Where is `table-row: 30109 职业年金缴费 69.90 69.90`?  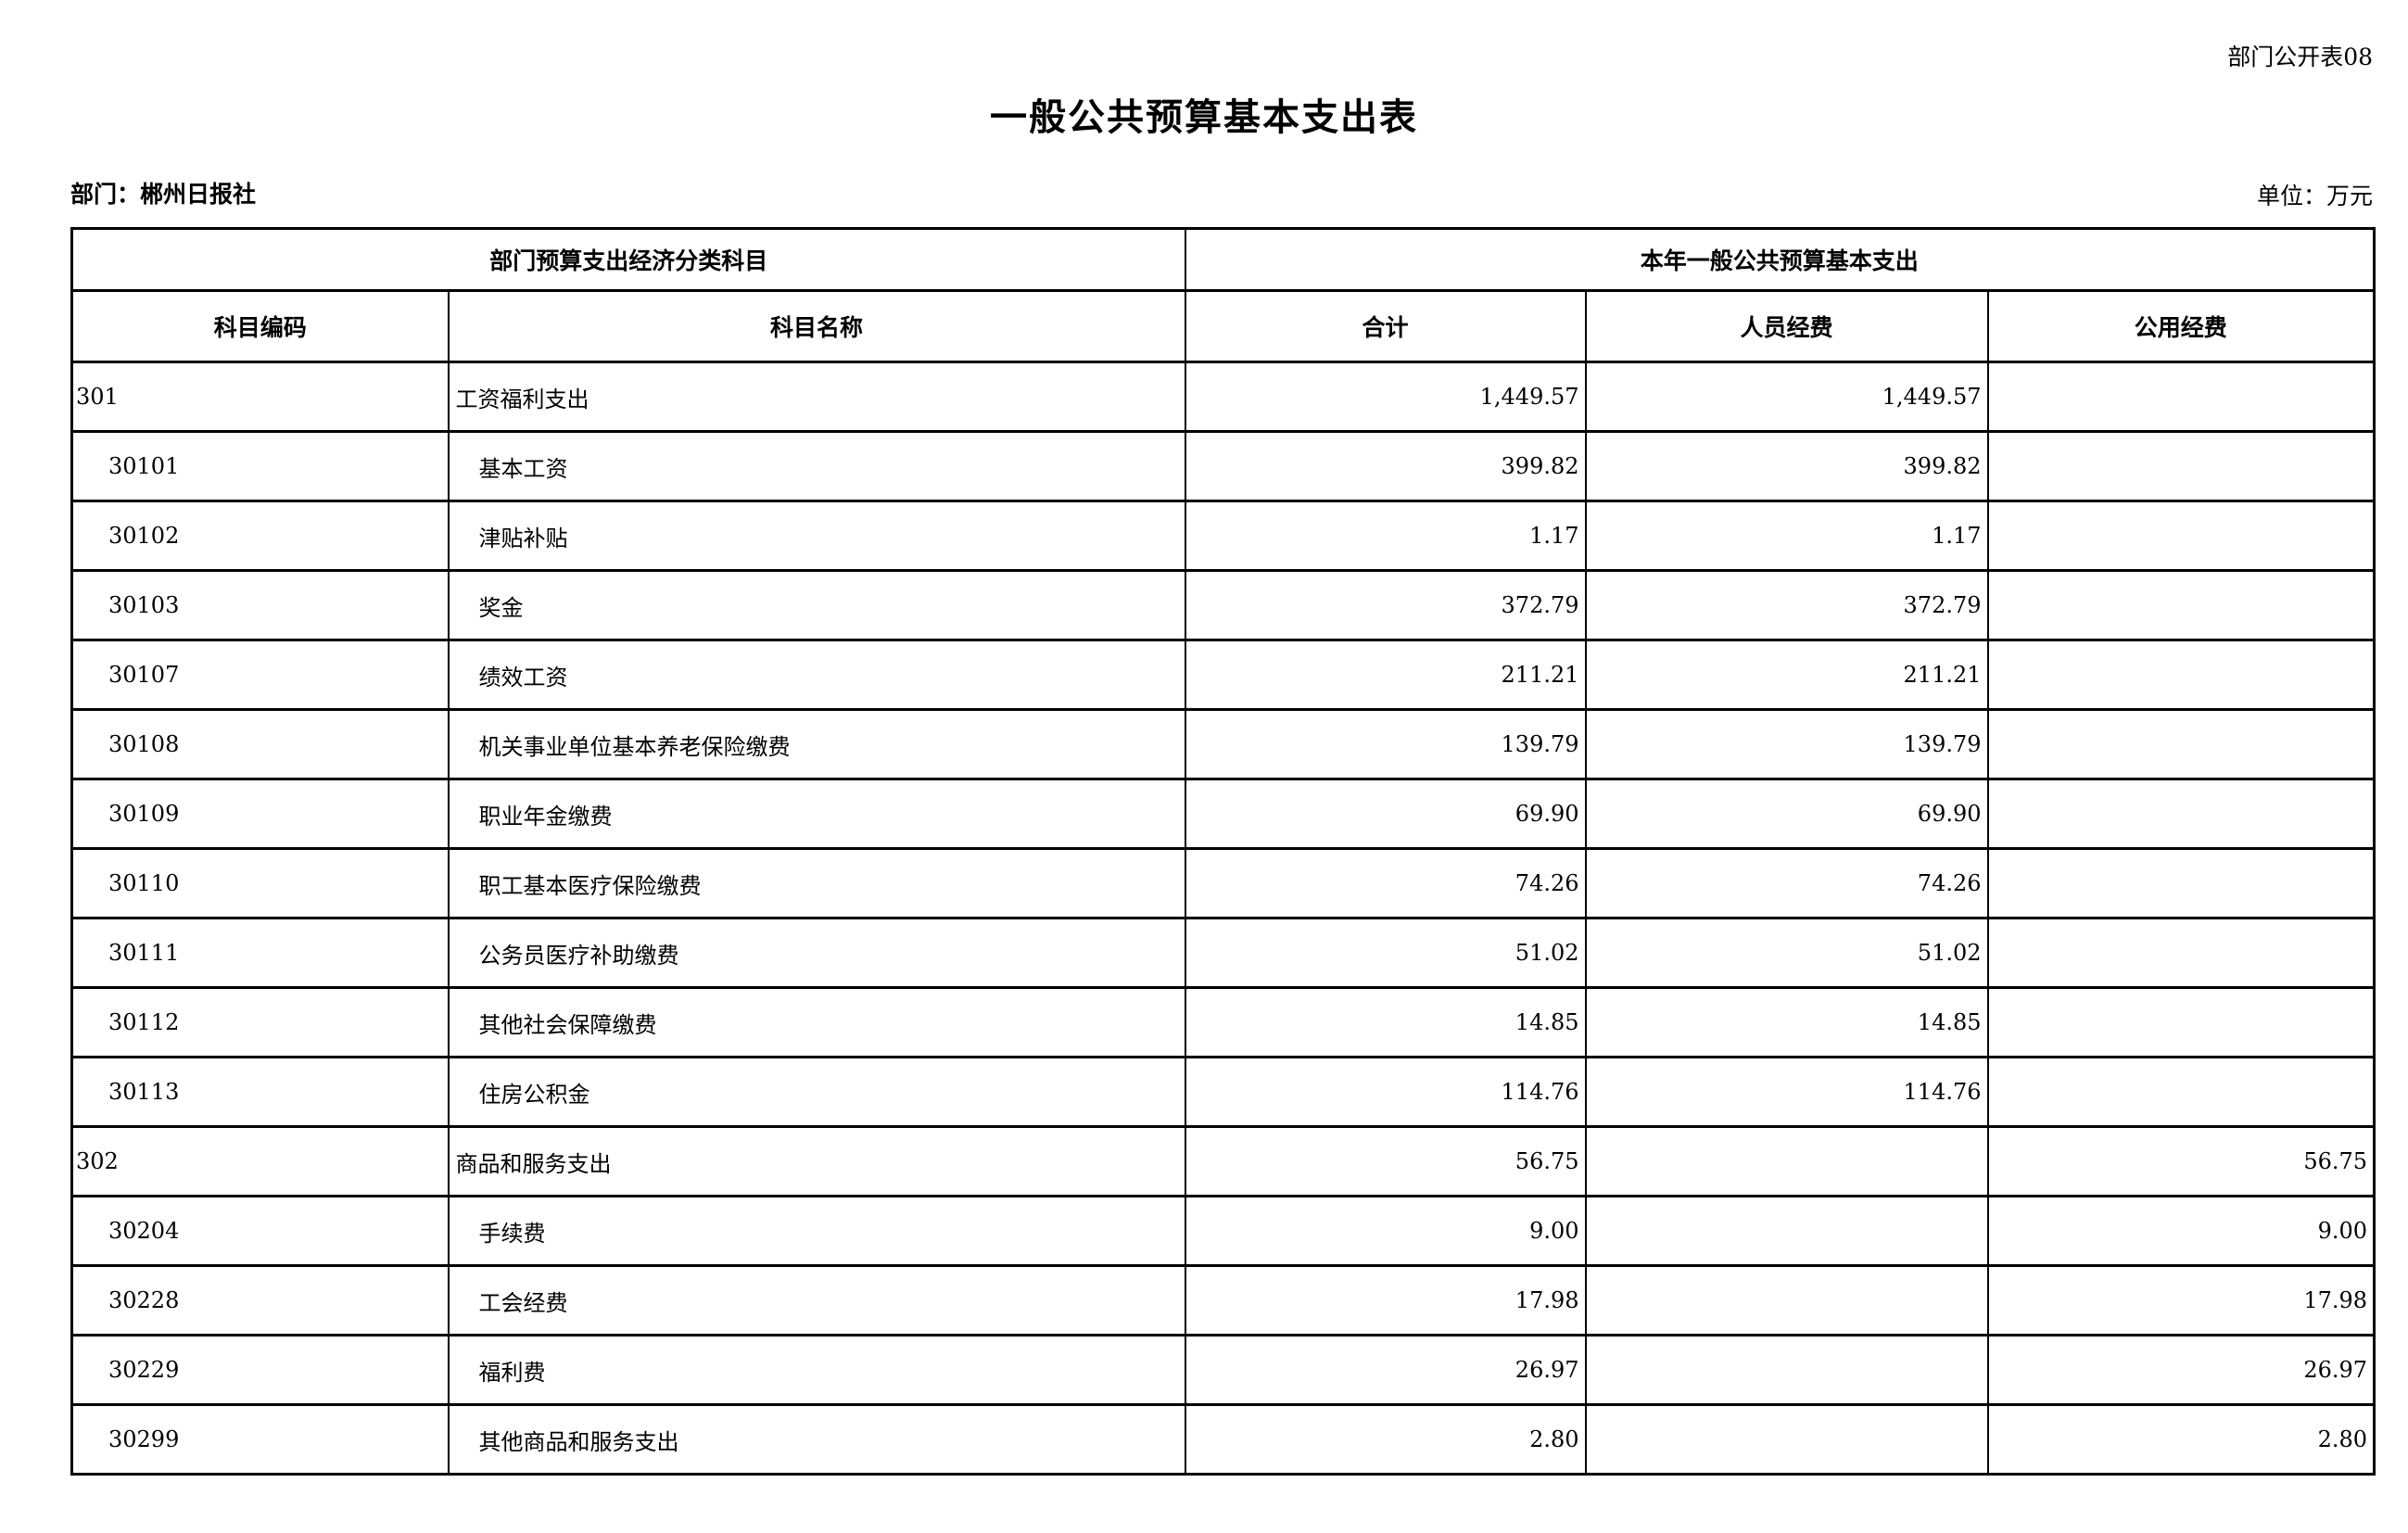 table-row: 30109 职业年金缴费 69.90 69.90 is located at coordinates (1223, 814).